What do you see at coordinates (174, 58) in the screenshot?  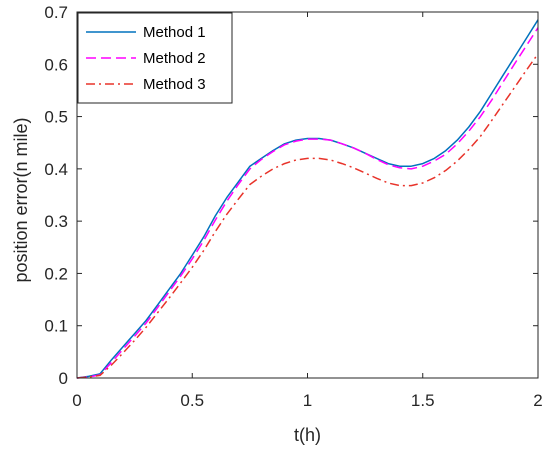 I see `legend-label: Method 2` at bounding box center [174, 58].